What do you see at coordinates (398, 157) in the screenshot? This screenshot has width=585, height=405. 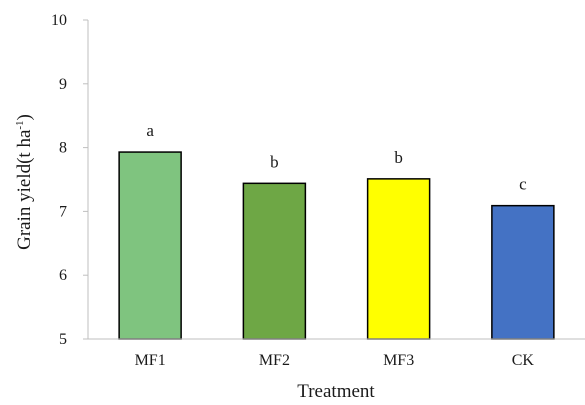 I see `significance-label-mf3: b` at bounding box center [398, 157].